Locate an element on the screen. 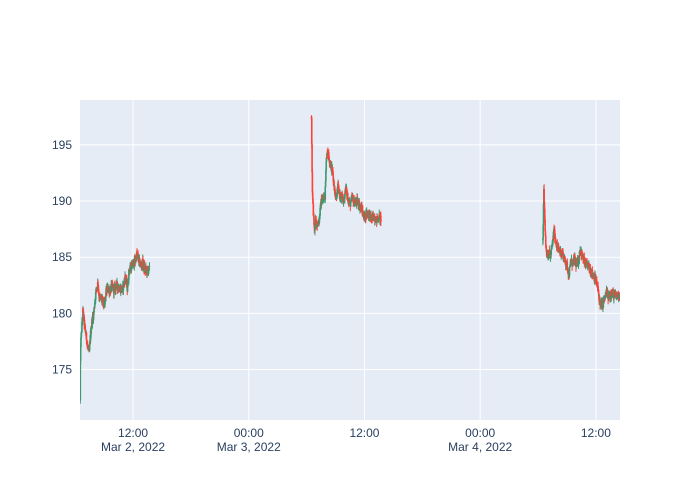  x-tick-date-label: Mar 3, 2022 is located at coordinates (249, 447).